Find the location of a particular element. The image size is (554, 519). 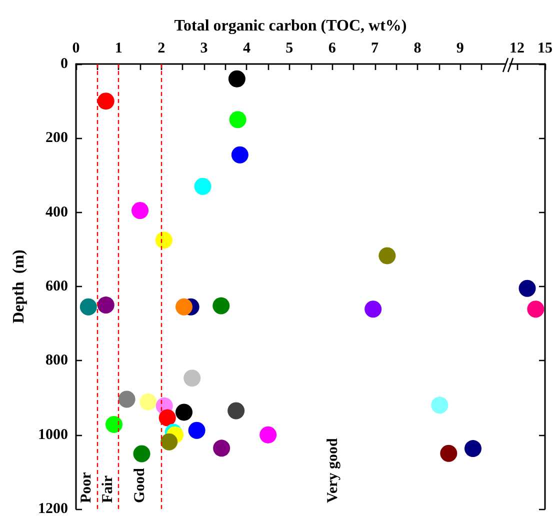

annotation: Good is located at coordinates (140, 485).